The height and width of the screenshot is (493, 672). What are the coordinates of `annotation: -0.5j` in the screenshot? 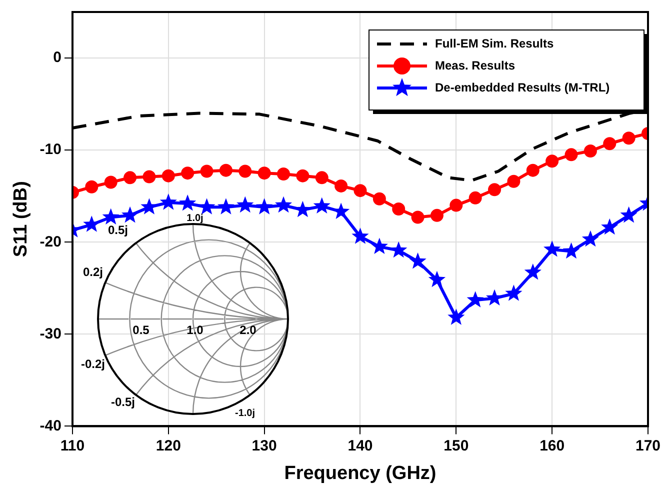 It's located at (123, 402).